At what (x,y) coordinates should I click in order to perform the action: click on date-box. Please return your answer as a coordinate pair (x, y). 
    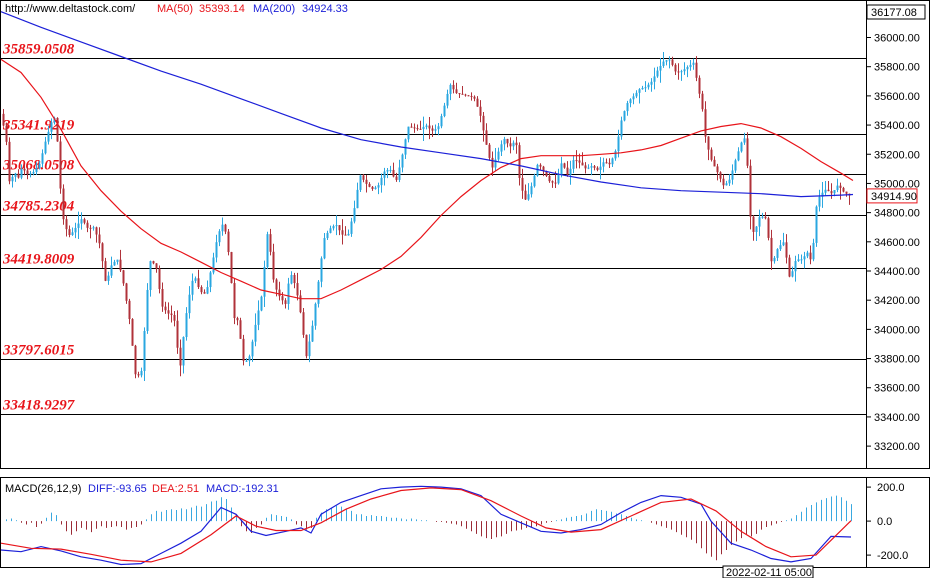
    Looking at the image, I should click on (768, 571).